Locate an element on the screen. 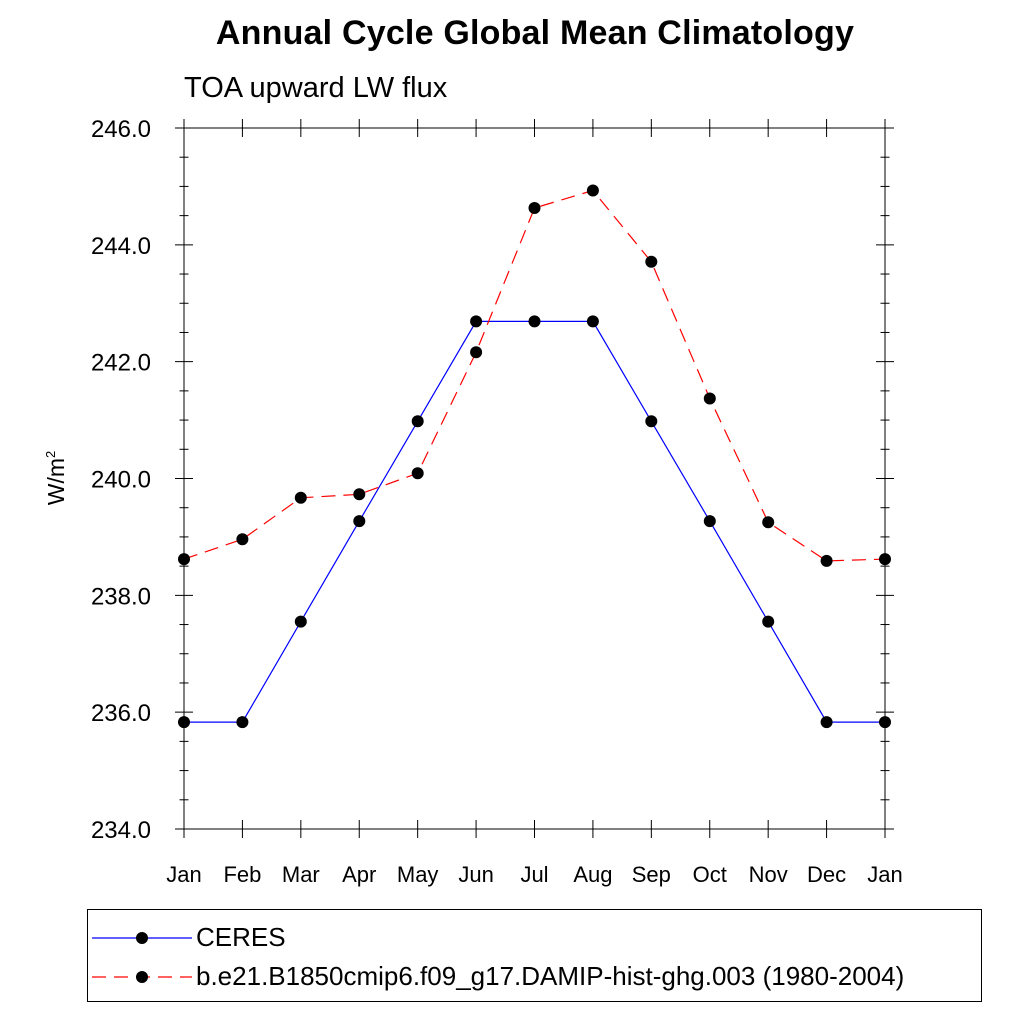 The height and width of the screenshot is (1024, 1024). y-tick-label: 236.0 is located at coordinates (121, 713).